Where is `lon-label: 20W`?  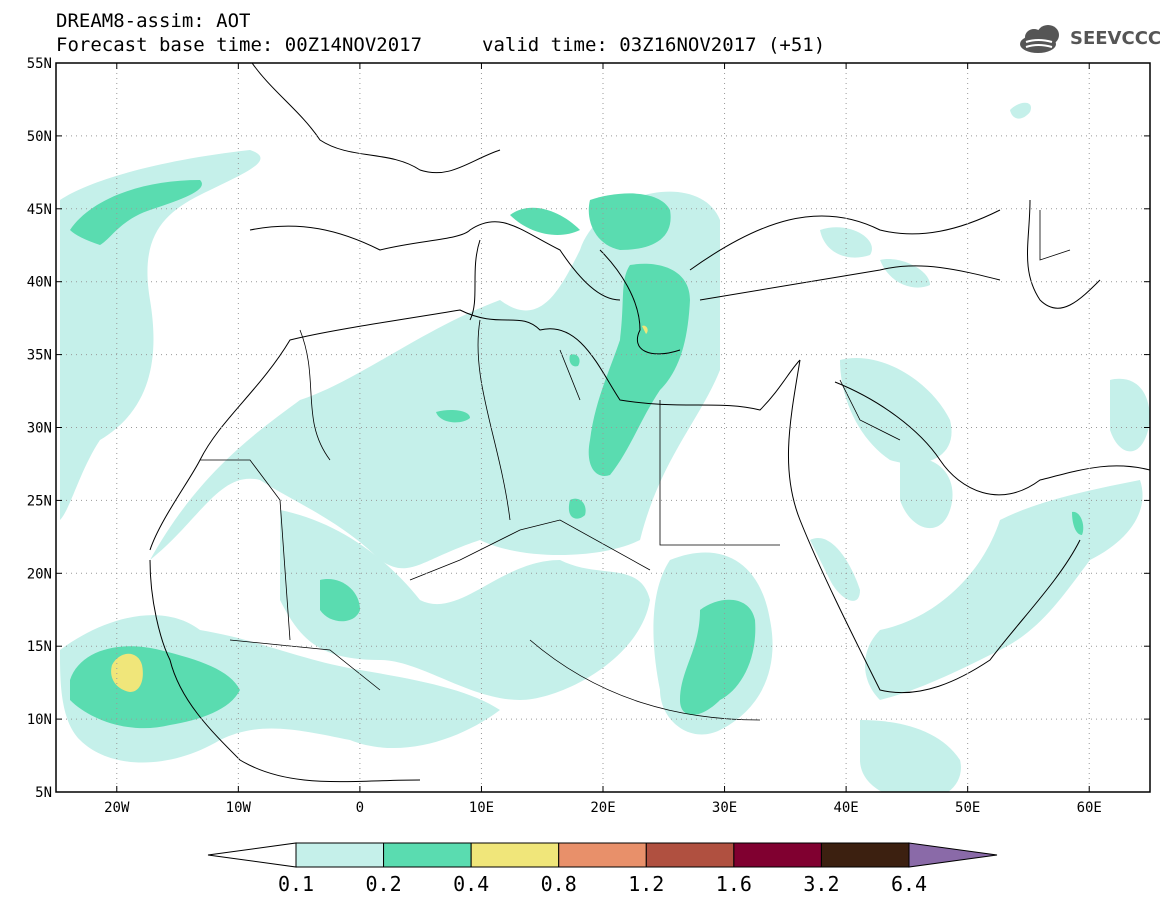 lon-label: 20W is located at coordinates (117, 808).